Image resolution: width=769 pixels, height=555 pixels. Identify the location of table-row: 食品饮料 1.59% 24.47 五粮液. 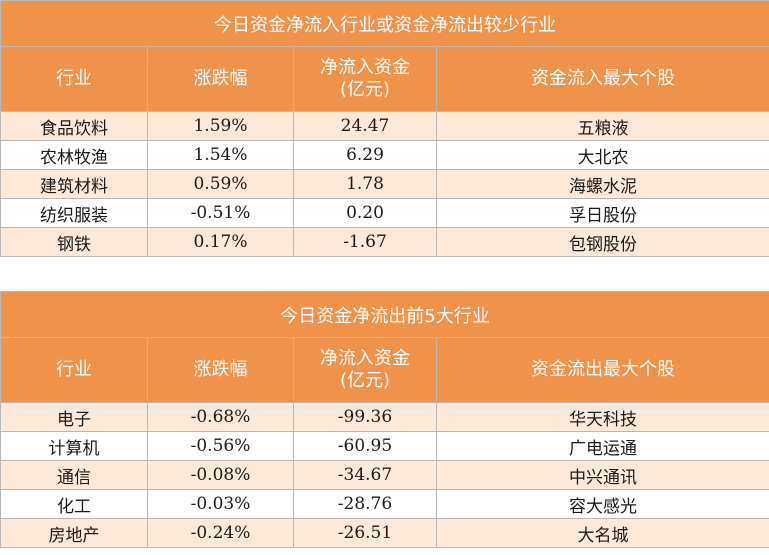
(384, 126).